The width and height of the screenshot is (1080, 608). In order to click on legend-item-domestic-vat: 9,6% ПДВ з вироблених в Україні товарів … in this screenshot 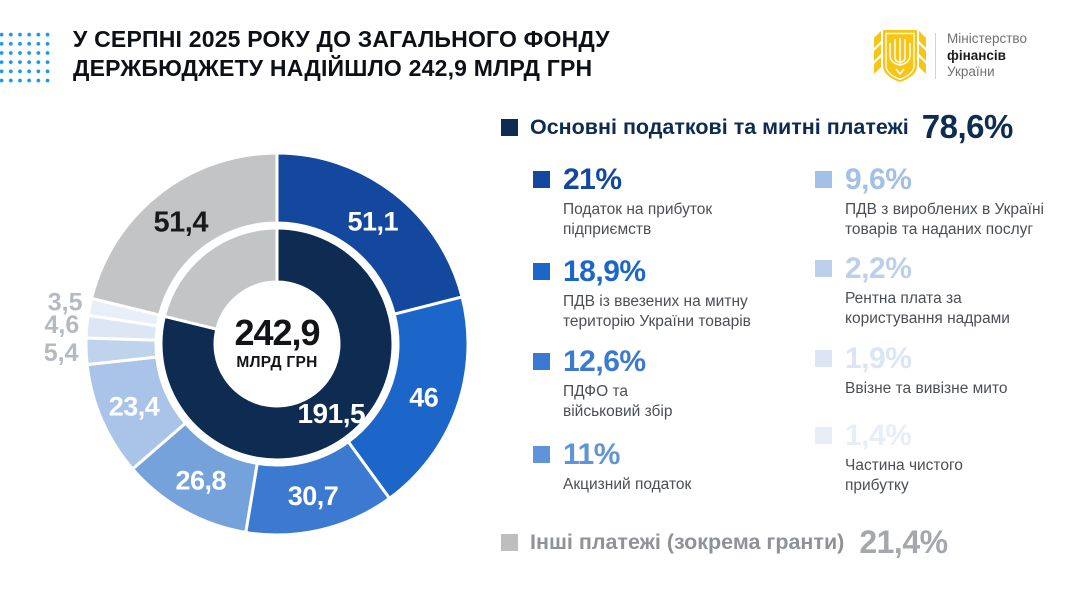, I will do `click(947, 201)`.